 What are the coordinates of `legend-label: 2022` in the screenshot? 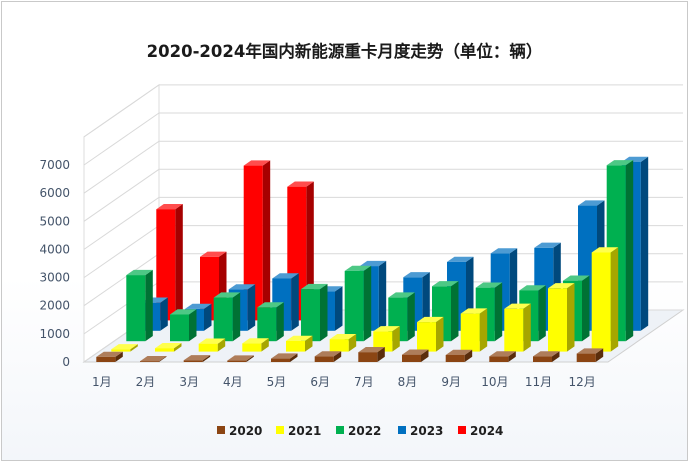 It's located at (364, 431).